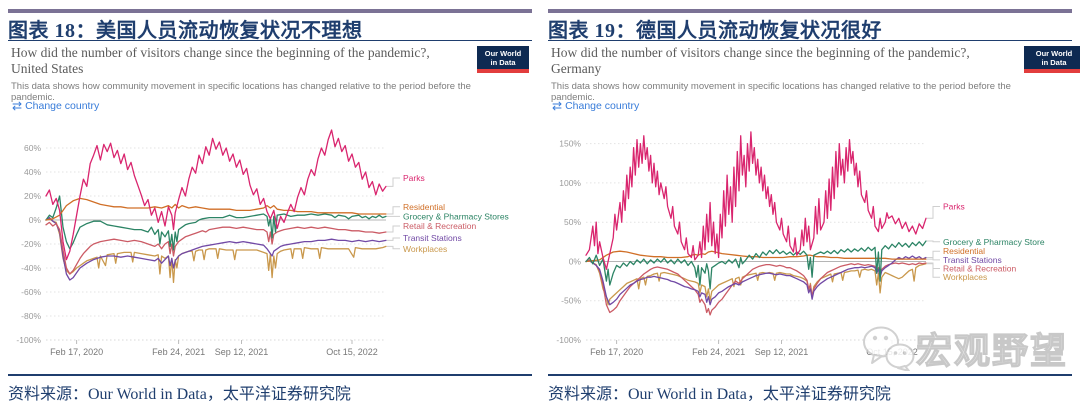 Image resolution: width=1080 pixels, height=409 pixels. Describe the element at coordinates (31, 244) in the screenshot. I see `svg-text: -20%` at that location.